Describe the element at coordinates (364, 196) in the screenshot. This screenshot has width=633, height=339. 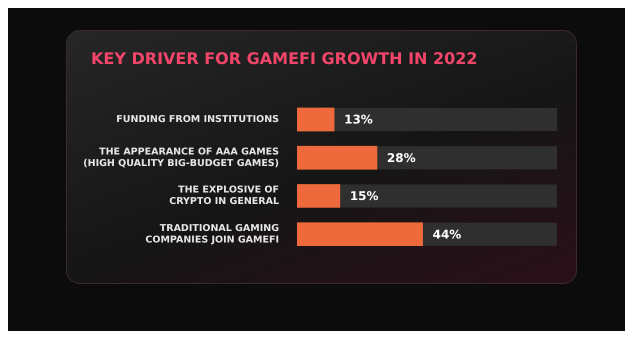
I see `data-label: 15%` at that location.